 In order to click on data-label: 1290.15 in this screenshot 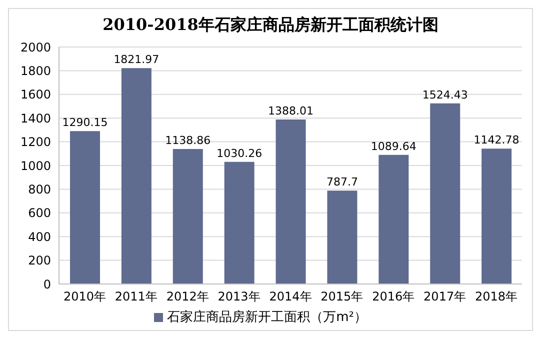, I will do `click(85, 123)`.